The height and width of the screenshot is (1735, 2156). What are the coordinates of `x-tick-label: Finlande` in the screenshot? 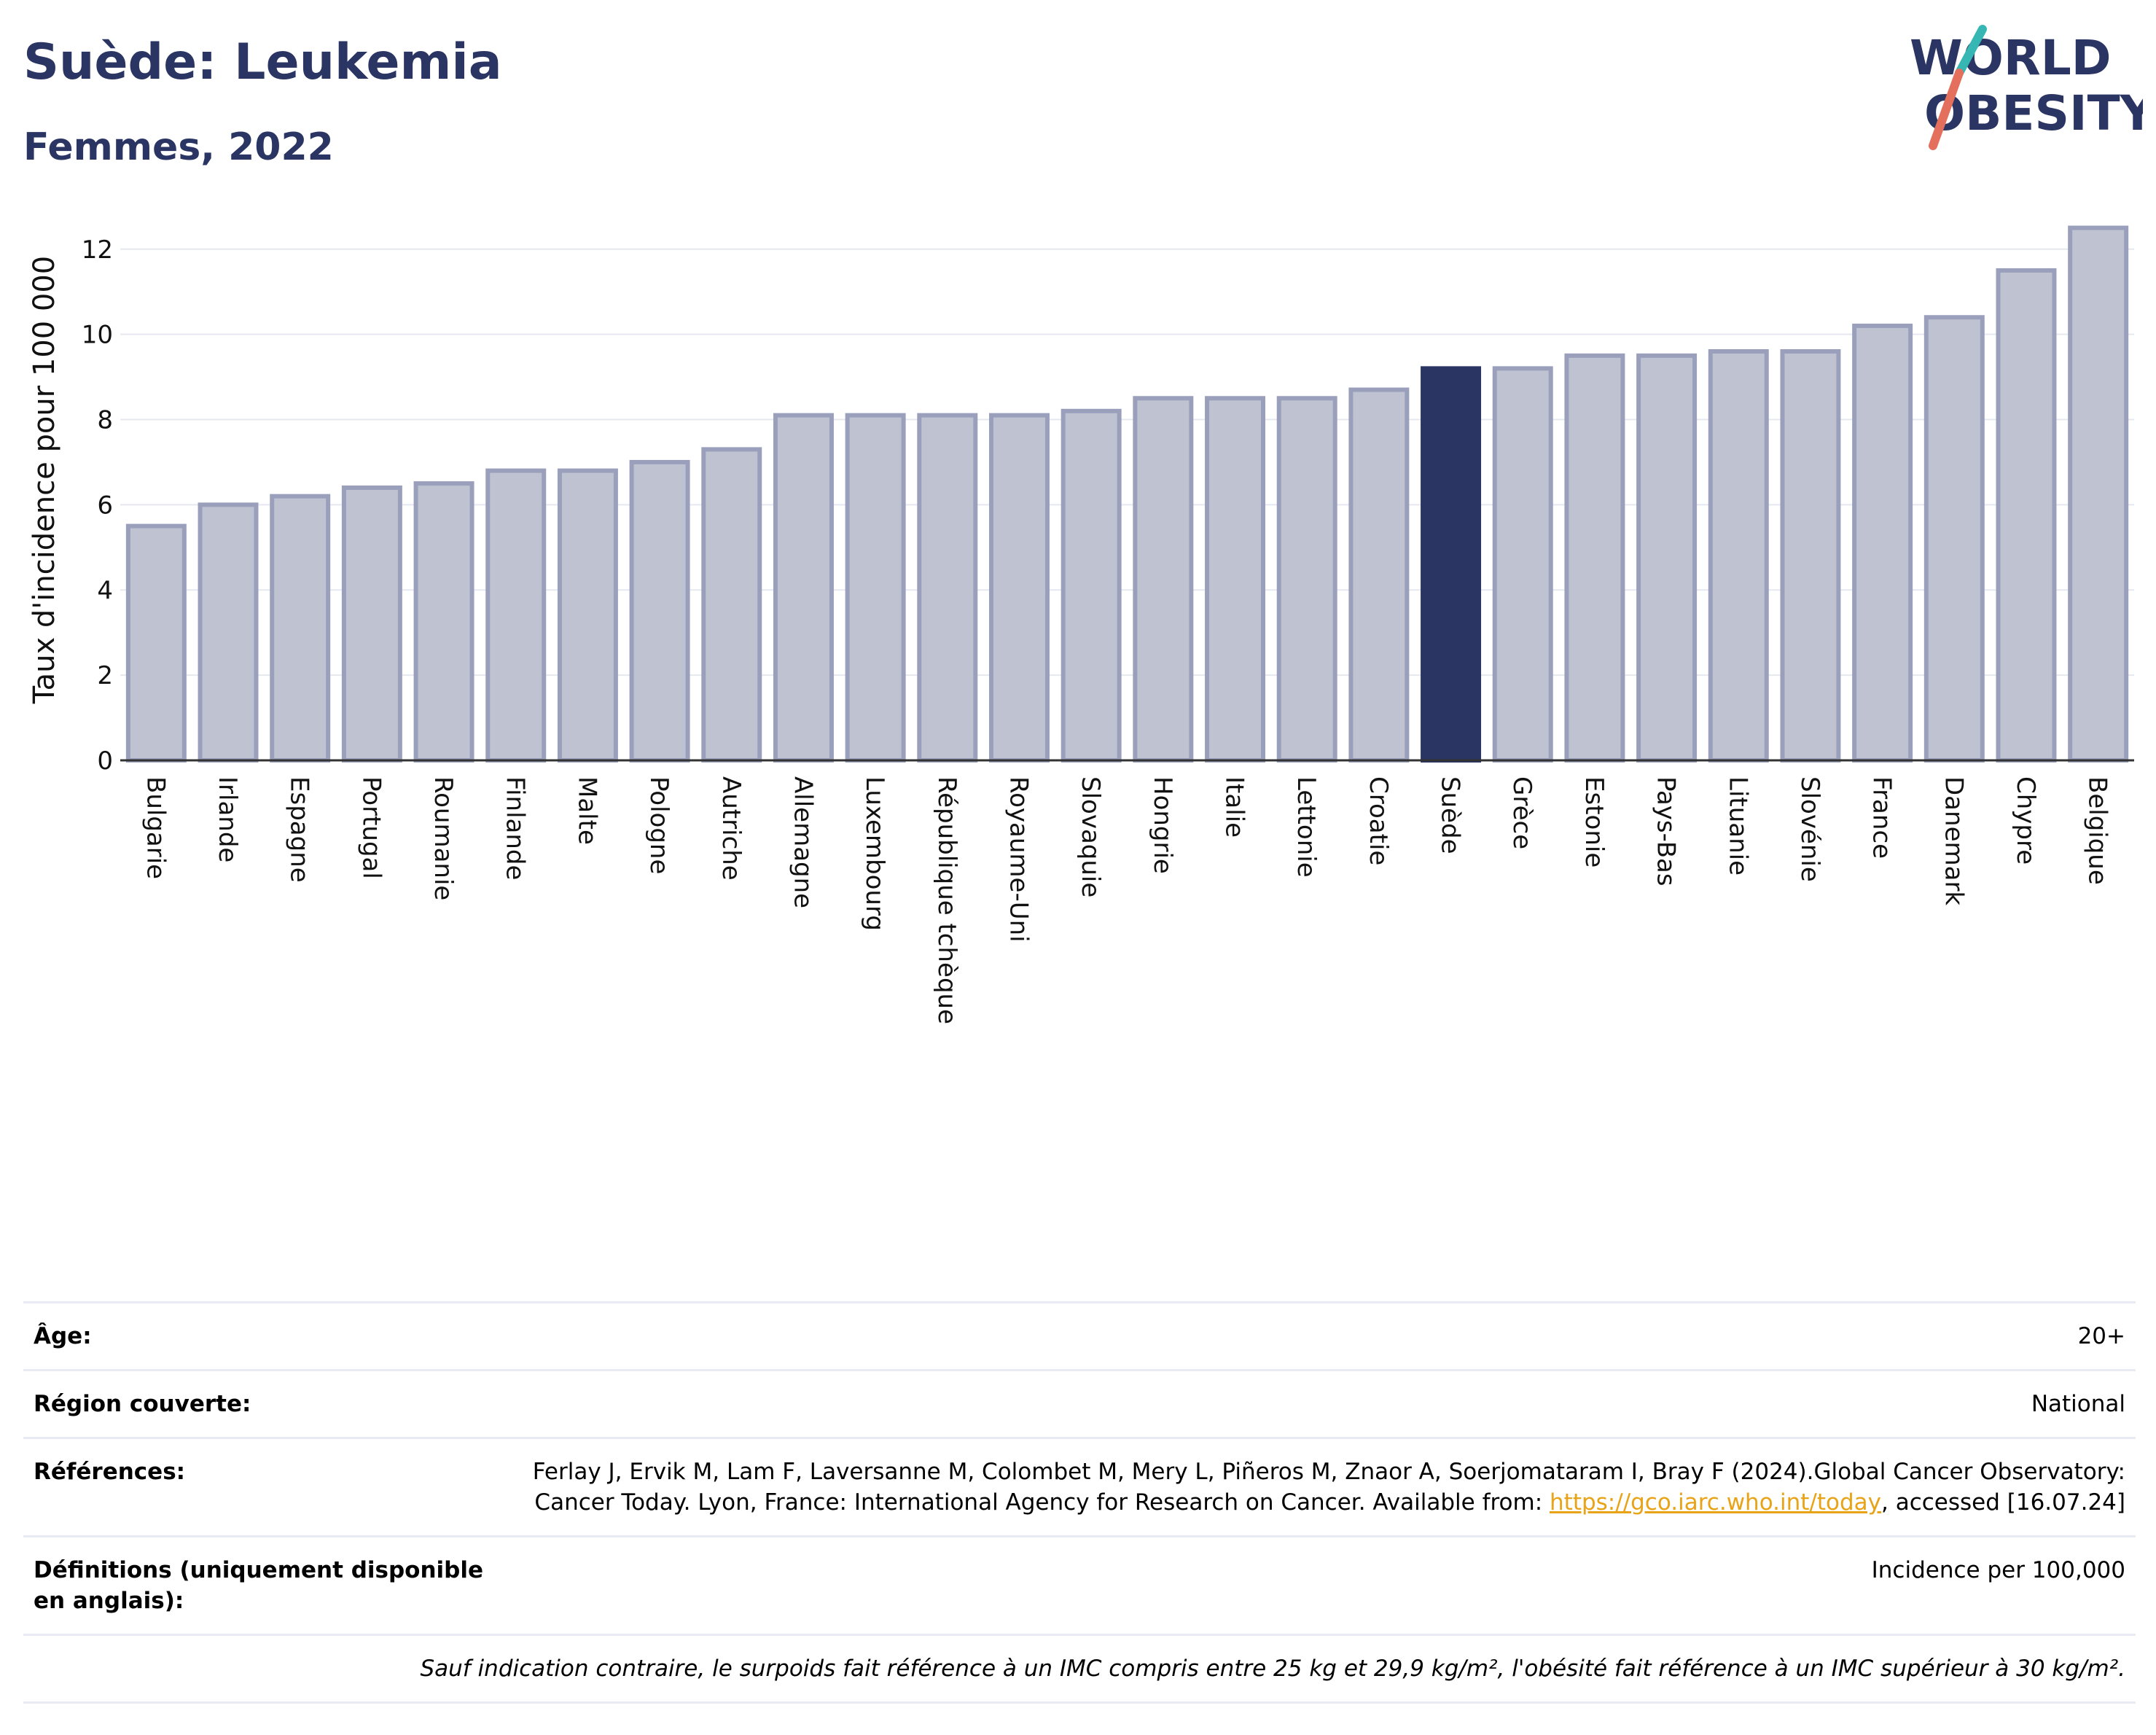 It's located at (516, 828).